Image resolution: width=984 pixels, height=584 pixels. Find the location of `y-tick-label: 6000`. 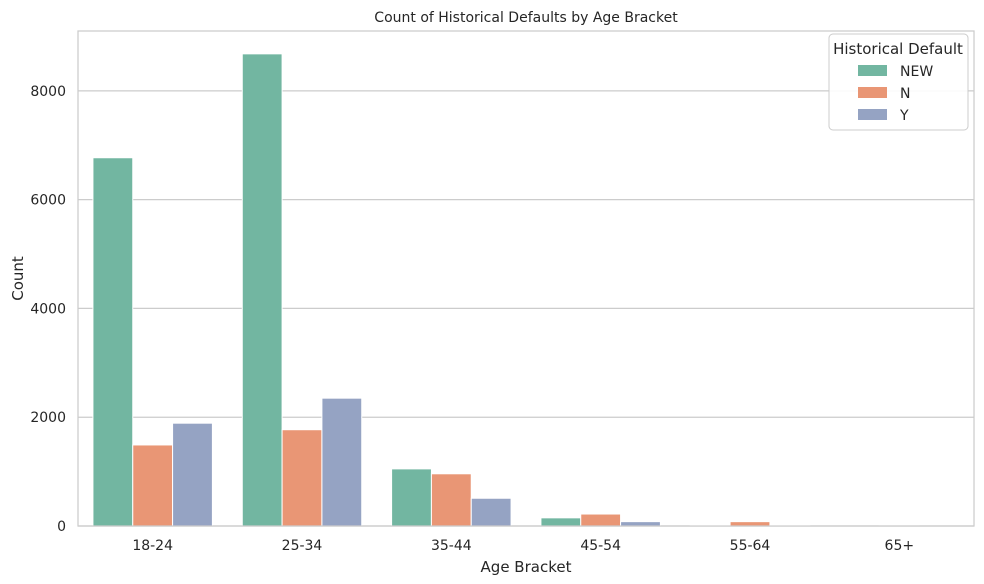

y-tick-label: 6000 is located at coordinates (48, 201).